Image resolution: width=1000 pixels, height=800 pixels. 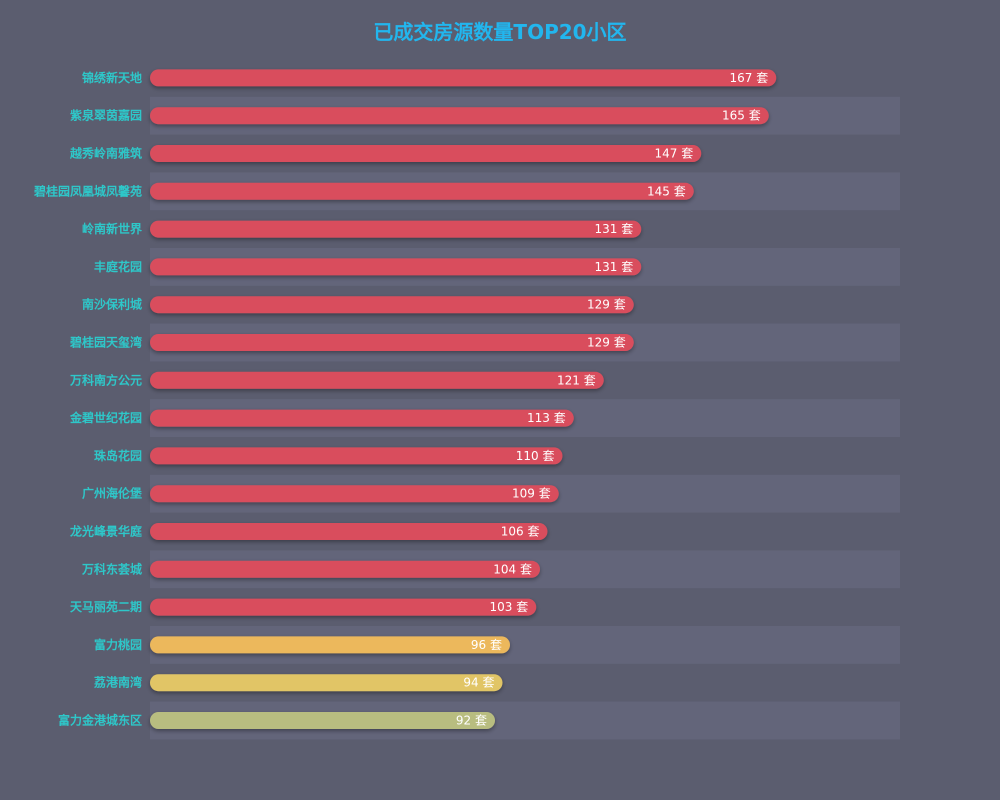 What do you see at coordinates (112, 304) in the screenshot?
I see `category-label: 南沙保利城` at bounding box center [112, 304].